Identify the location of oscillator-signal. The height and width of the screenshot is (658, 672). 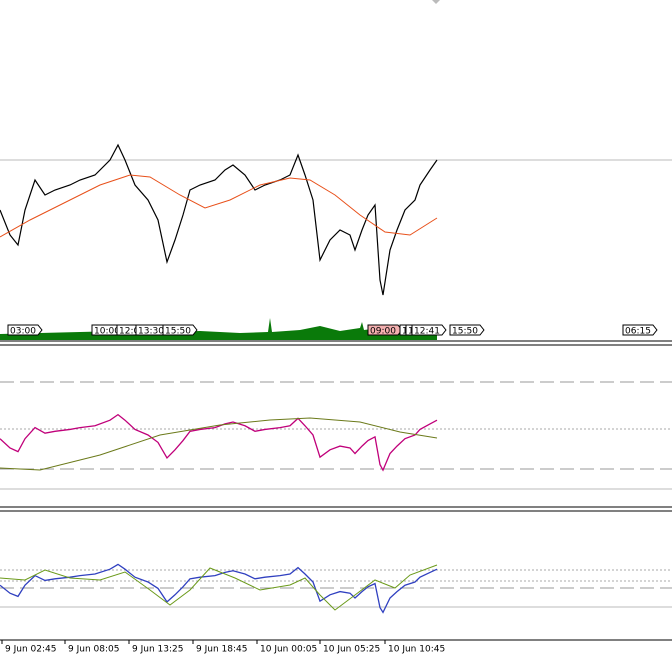
(219, 587).